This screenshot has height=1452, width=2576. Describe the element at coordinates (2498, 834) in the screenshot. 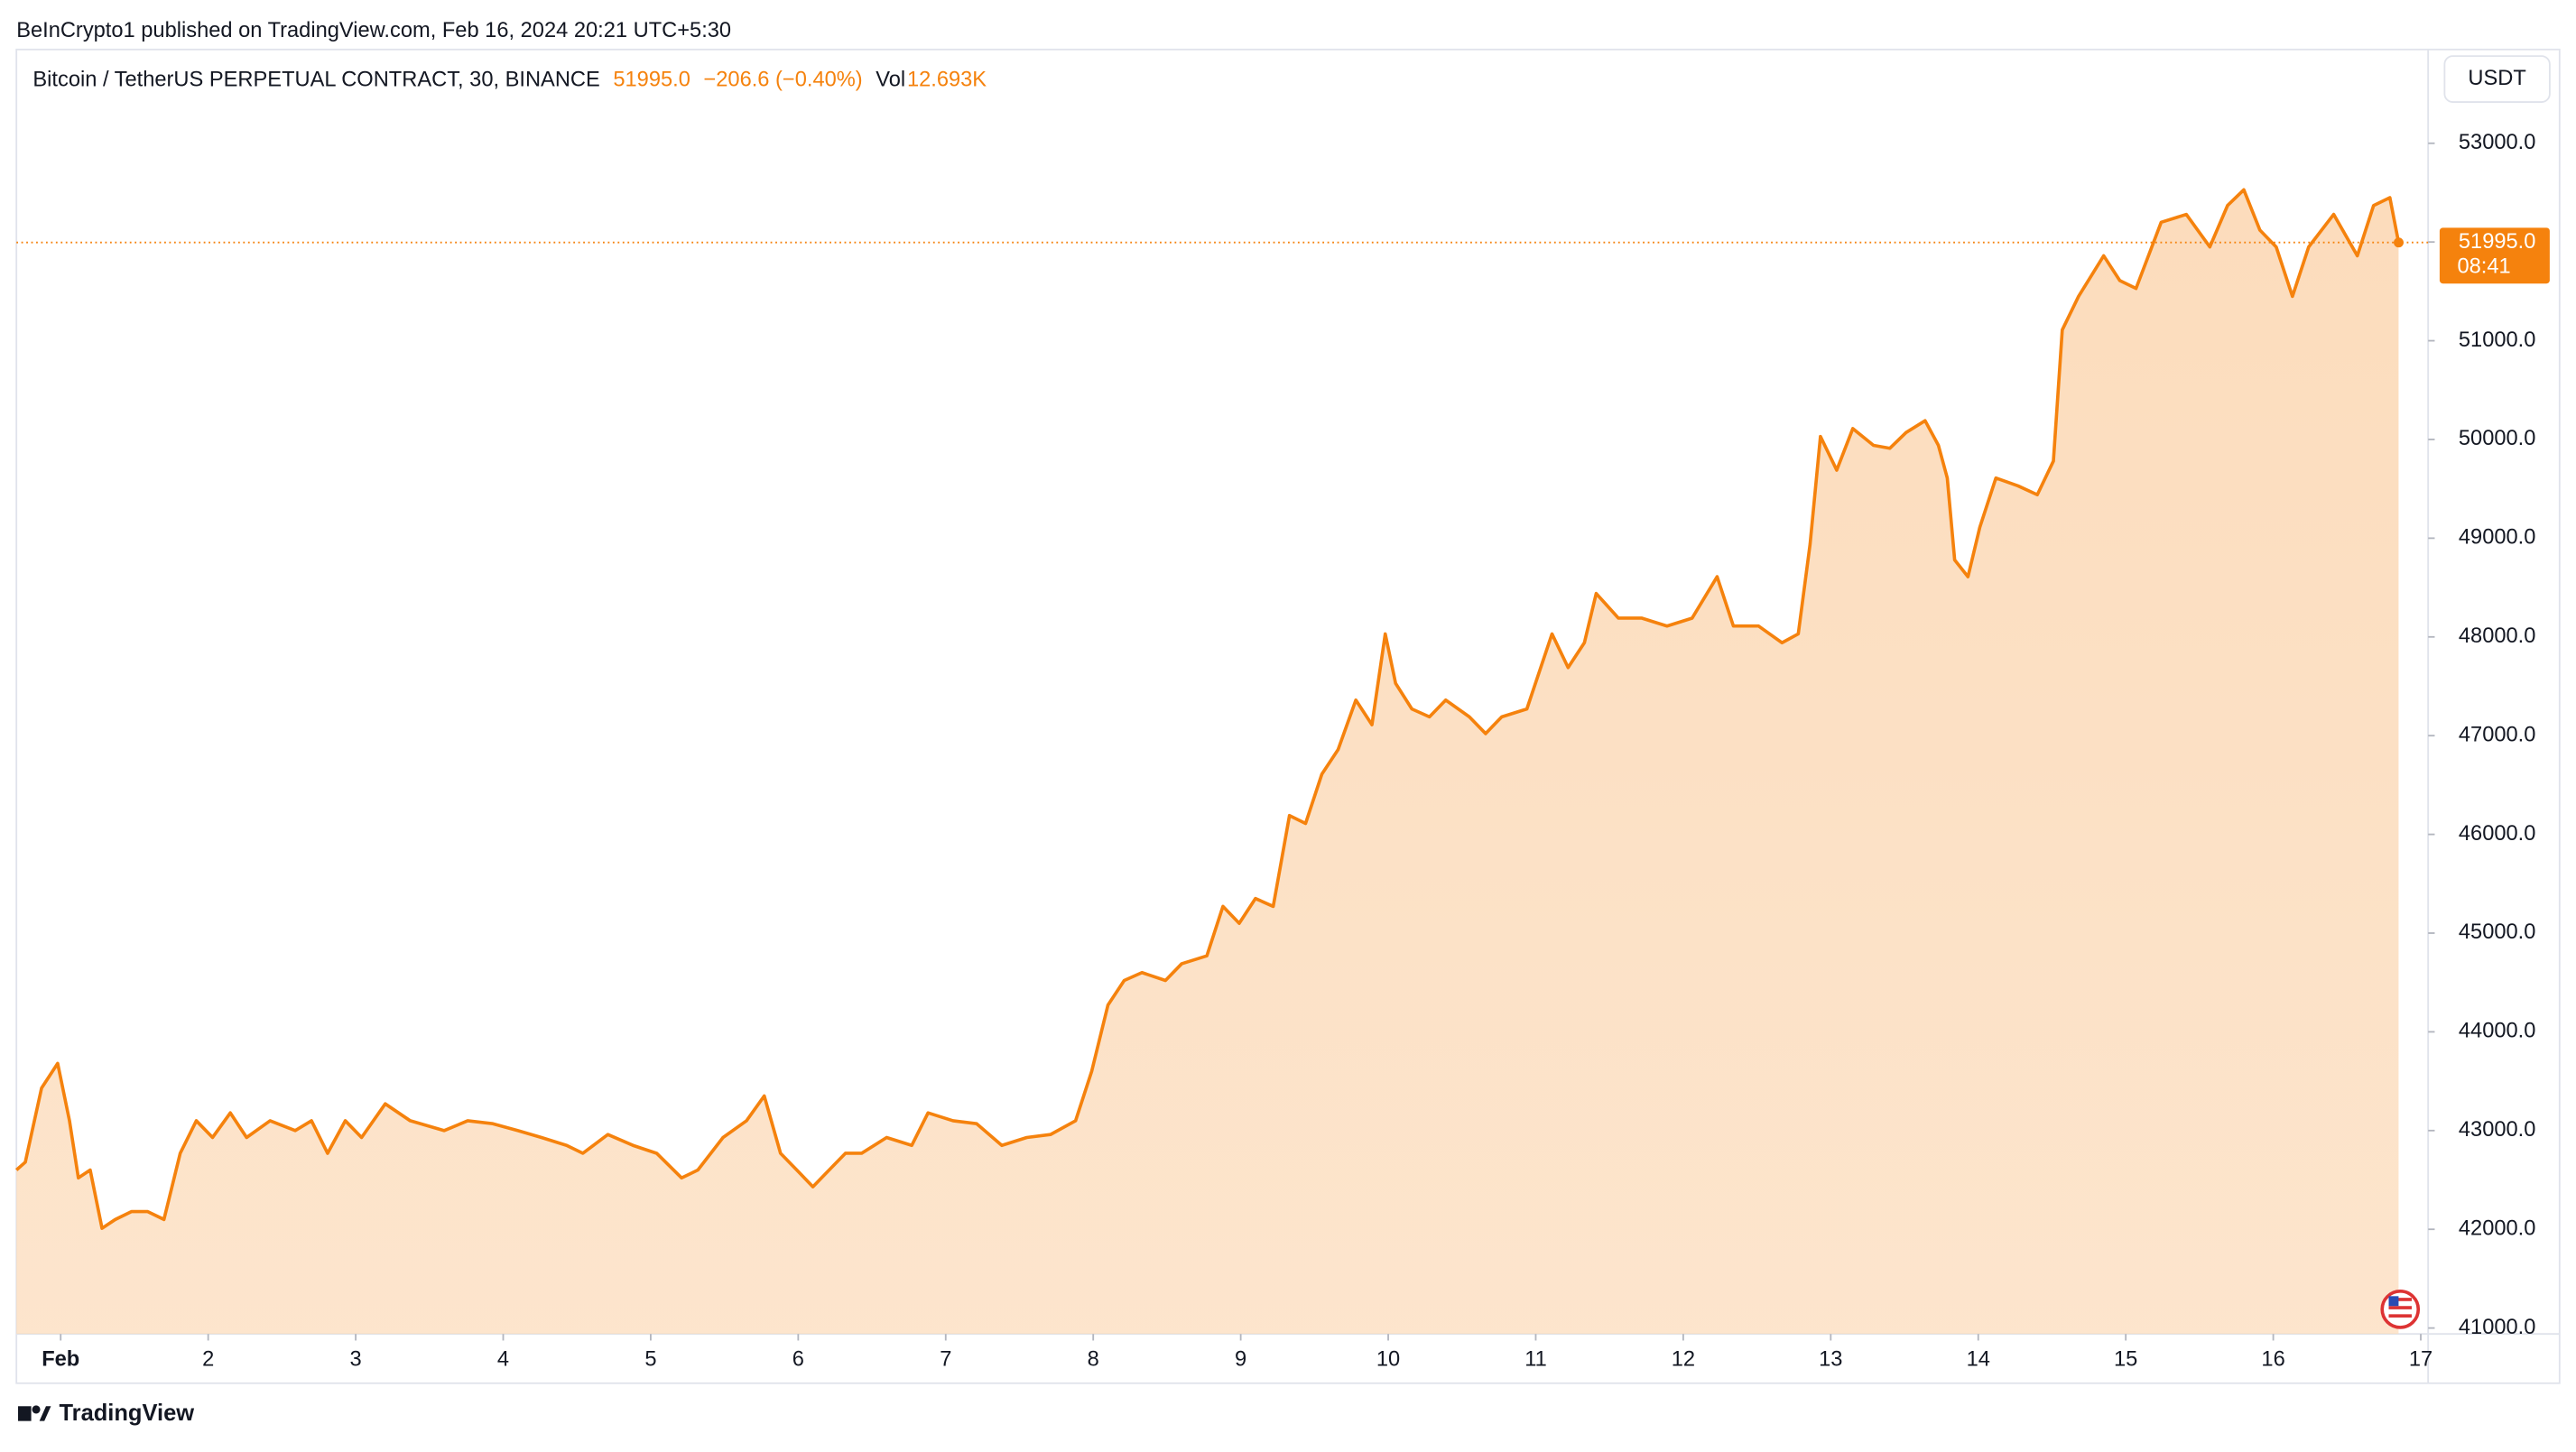

I see `y-tick-label: 46000.0` at that location.